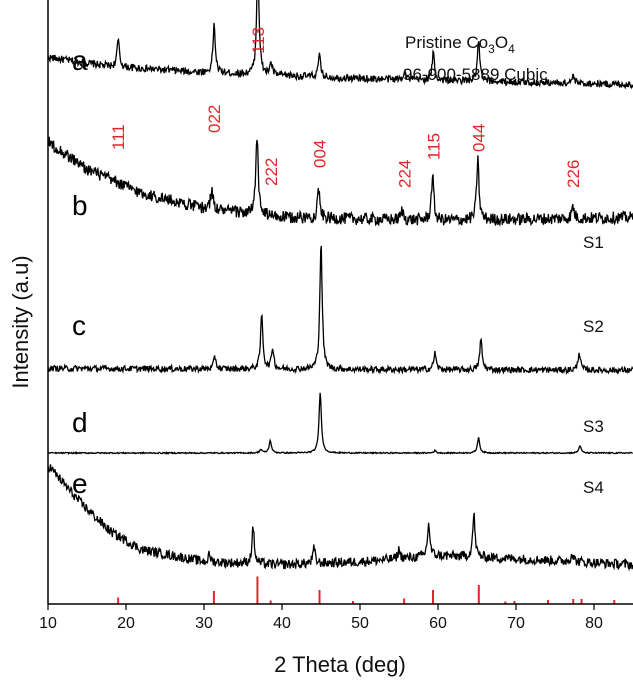 Image resolution: width=633 pixels, height=686 pixels. I want to click on x-tick-label-40: 40, so click(282, 623).